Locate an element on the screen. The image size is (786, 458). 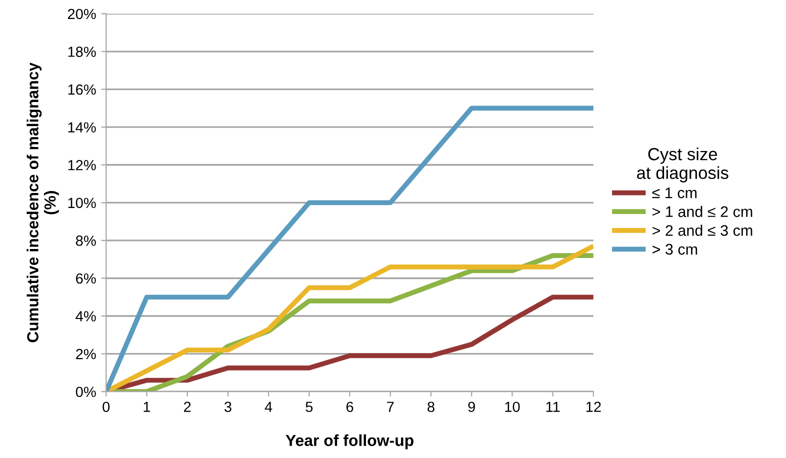
legend-label: > 2 and ≤ 3 cm is located at coordinates (702, 230).